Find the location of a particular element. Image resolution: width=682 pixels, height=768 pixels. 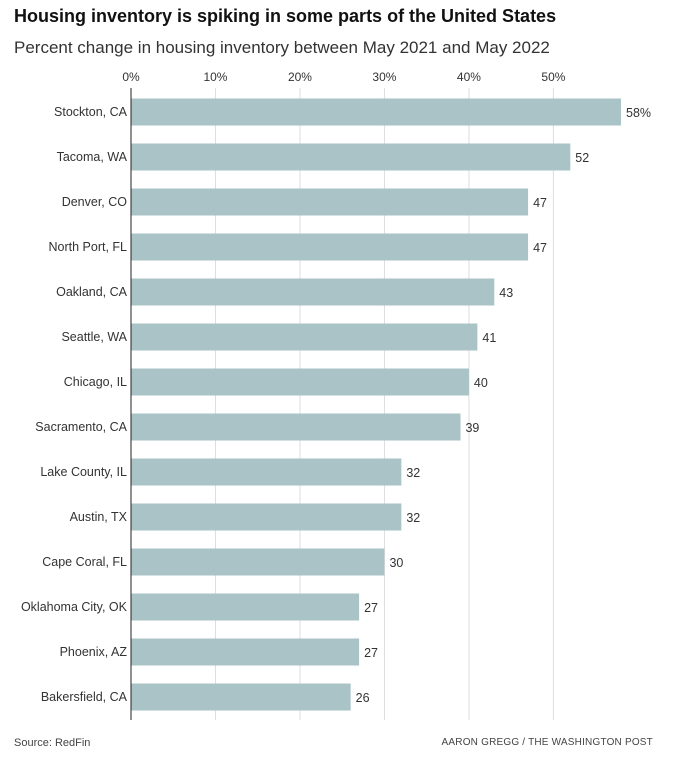

x-tick-label: 0% is located at coordinates (131, 77).